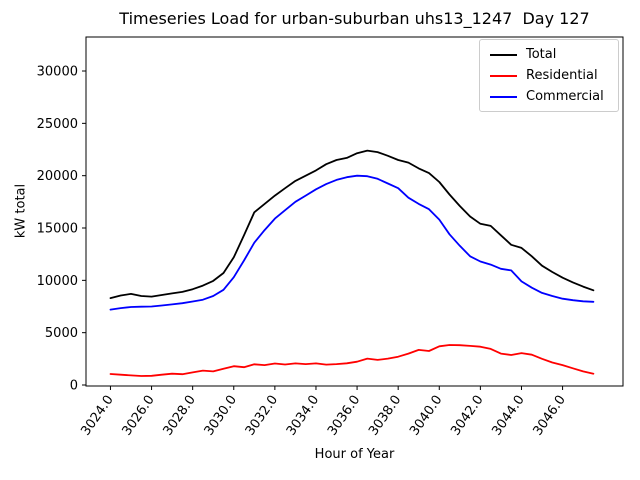 The width and height of the screenshot is (640, 480). What do you see at coordinates (503, 96) in the screenshot?
I see `commercial-line-swatch` at bounding box center [503, 96].